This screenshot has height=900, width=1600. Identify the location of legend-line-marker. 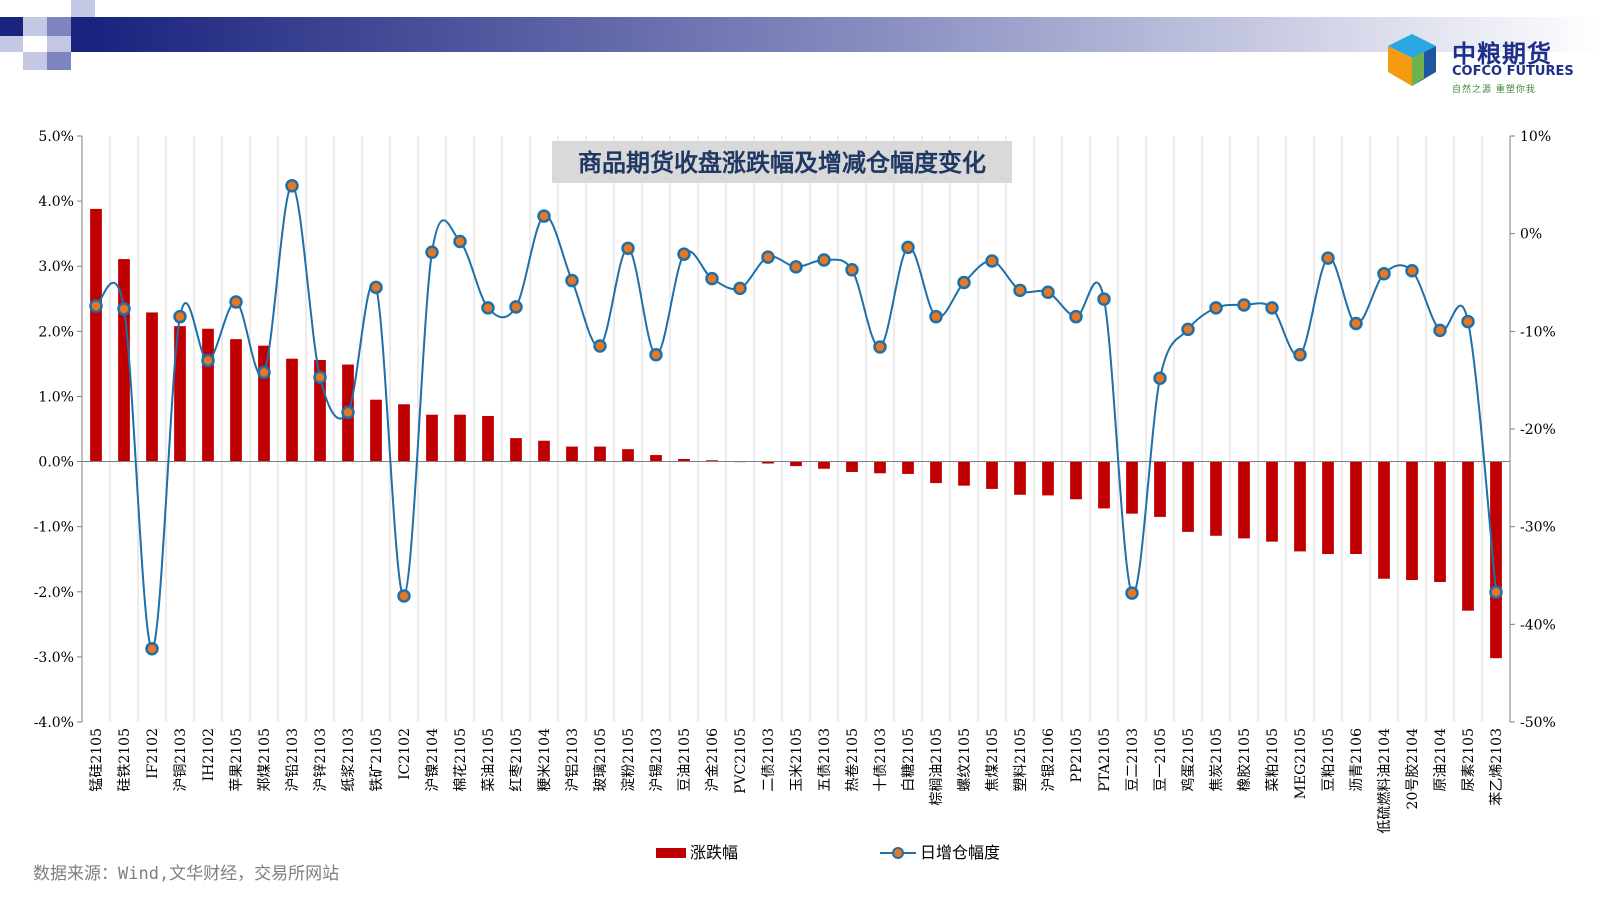
(898, 853).